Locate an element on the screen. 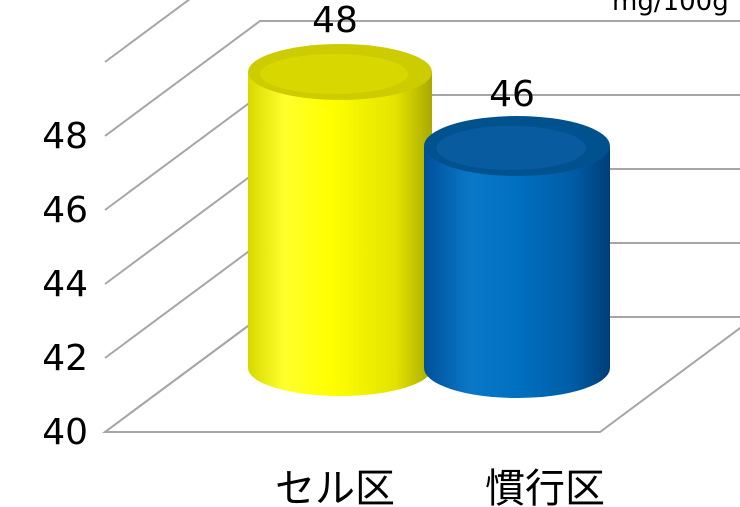  y-axis: 40 42 44 46 48 is located at coordinates (65, 284).